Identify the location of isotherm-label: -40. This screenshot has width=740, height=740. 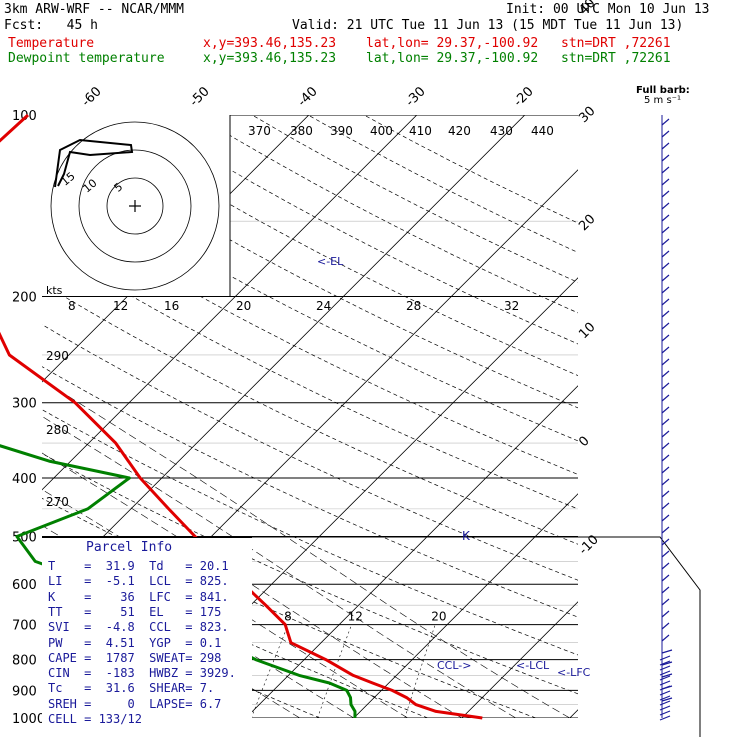
(308, 97).